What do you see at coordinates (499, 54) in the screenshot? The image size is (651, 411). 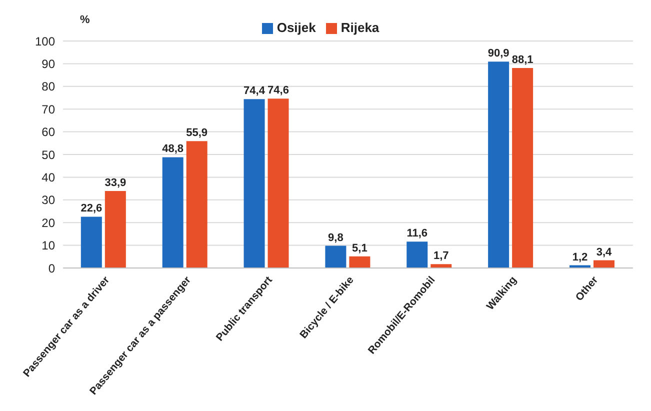 I see `data-label: 90,9` at bounding box center [499, 54].